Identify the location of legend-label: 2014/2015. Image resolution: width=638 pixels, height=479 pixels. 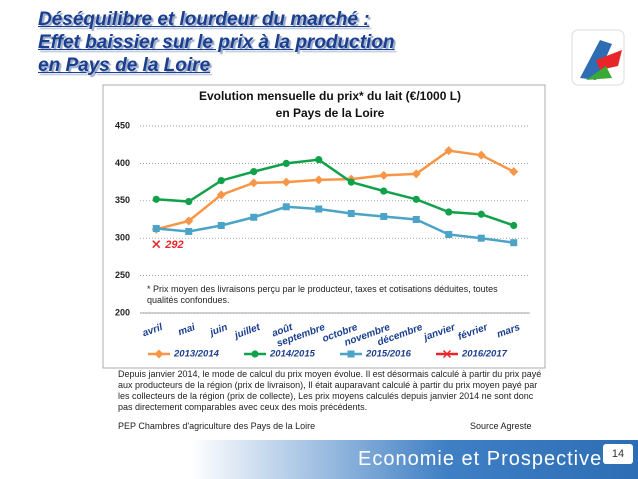
(292, 354).